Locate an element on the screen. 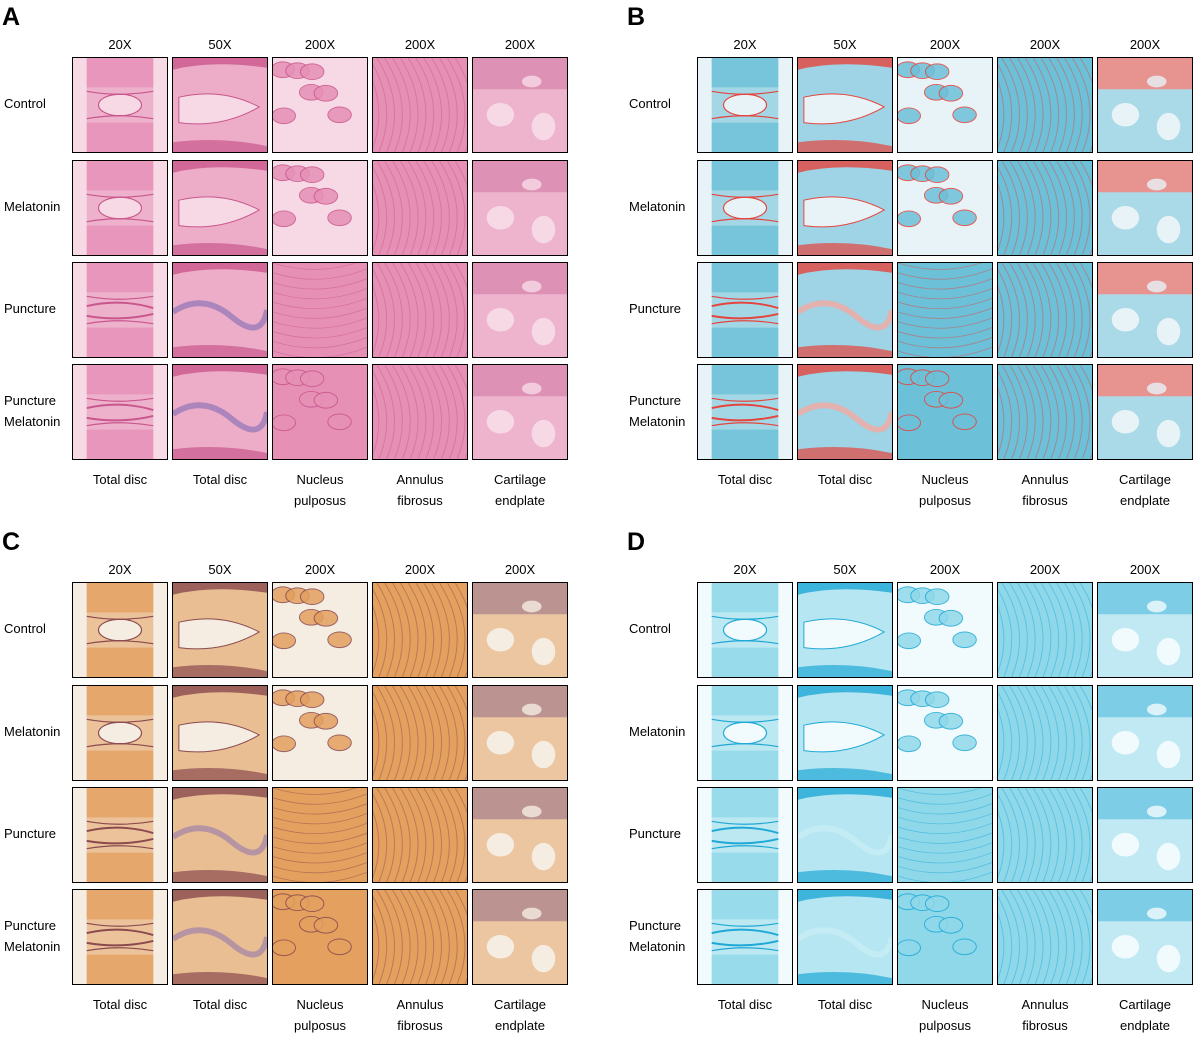 The image size is (1200, 1051). column-label-line: Cartilage is located at coordinates (520, 1004).